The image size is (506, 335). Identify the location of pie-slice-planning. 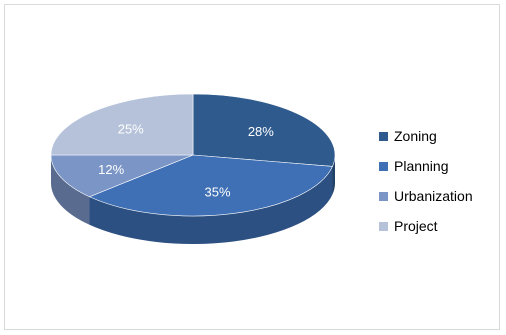
(210, 185).